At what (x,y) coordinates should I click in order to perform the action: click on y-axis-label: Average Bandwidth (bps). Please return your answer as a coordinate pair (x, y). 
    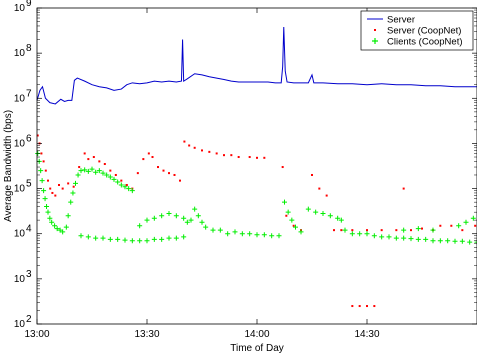
    Looking at the image, I should click on (8, 166).